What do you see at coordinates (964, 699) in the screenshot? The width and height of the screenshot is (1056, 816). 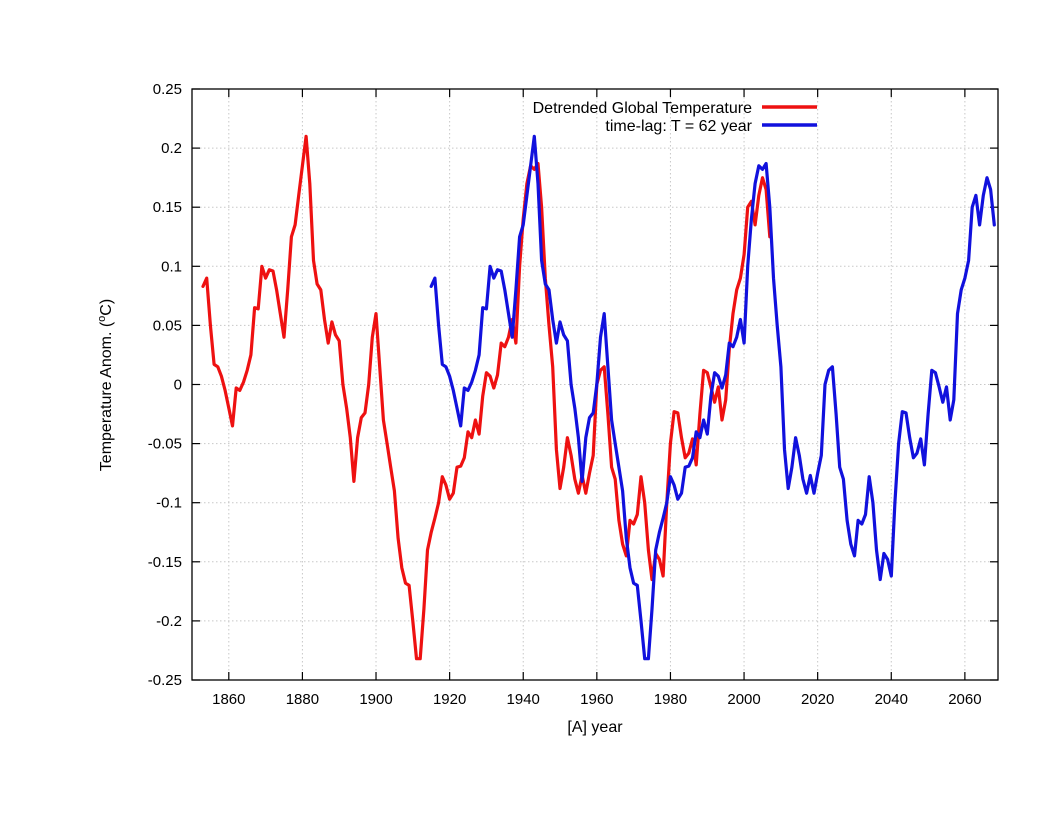 I see `x-tick-label: 2060` at bounding box center [964, 699].